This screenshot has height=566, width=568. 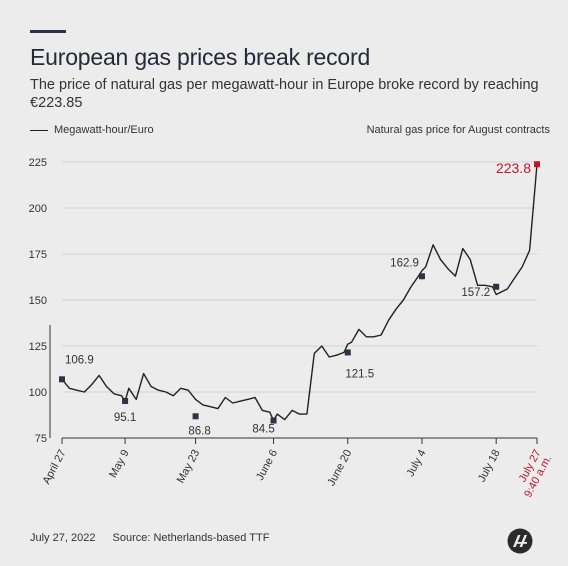 I want to click on x-tick-label: June 6, so click(x=267, y=465).